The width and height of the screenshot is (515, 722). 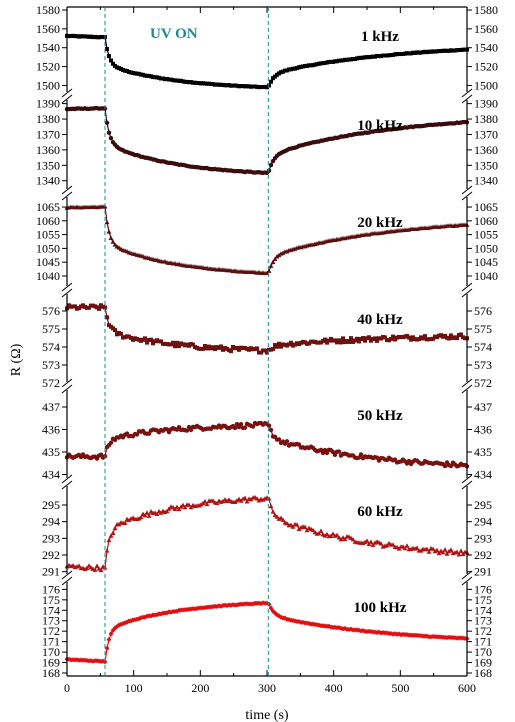 What do you see at coordinates (266, 61) in the screenshot?
I see `series-line-1-khz` at bounding box center [266, 61].